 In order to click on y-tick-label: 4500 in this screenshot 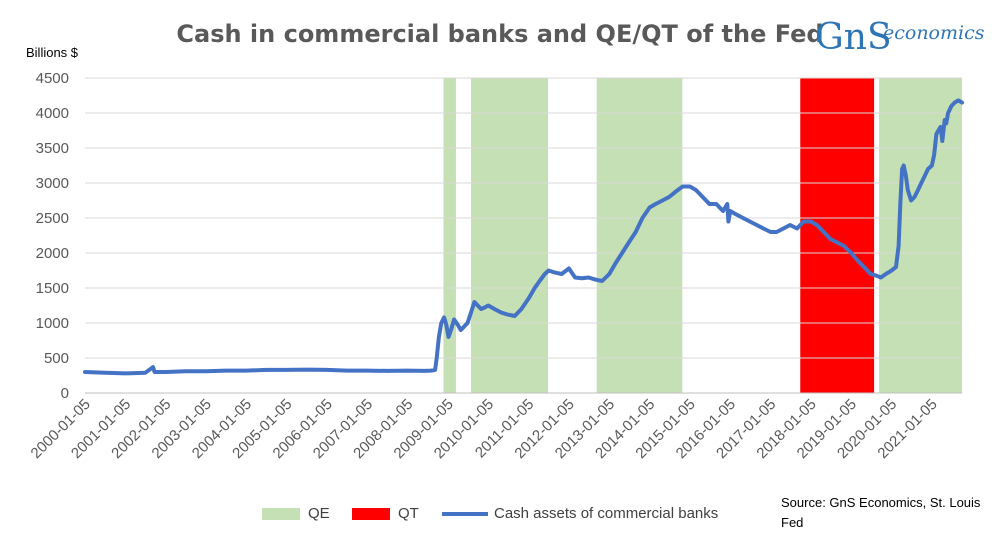, I will do `click(52, 78)`.